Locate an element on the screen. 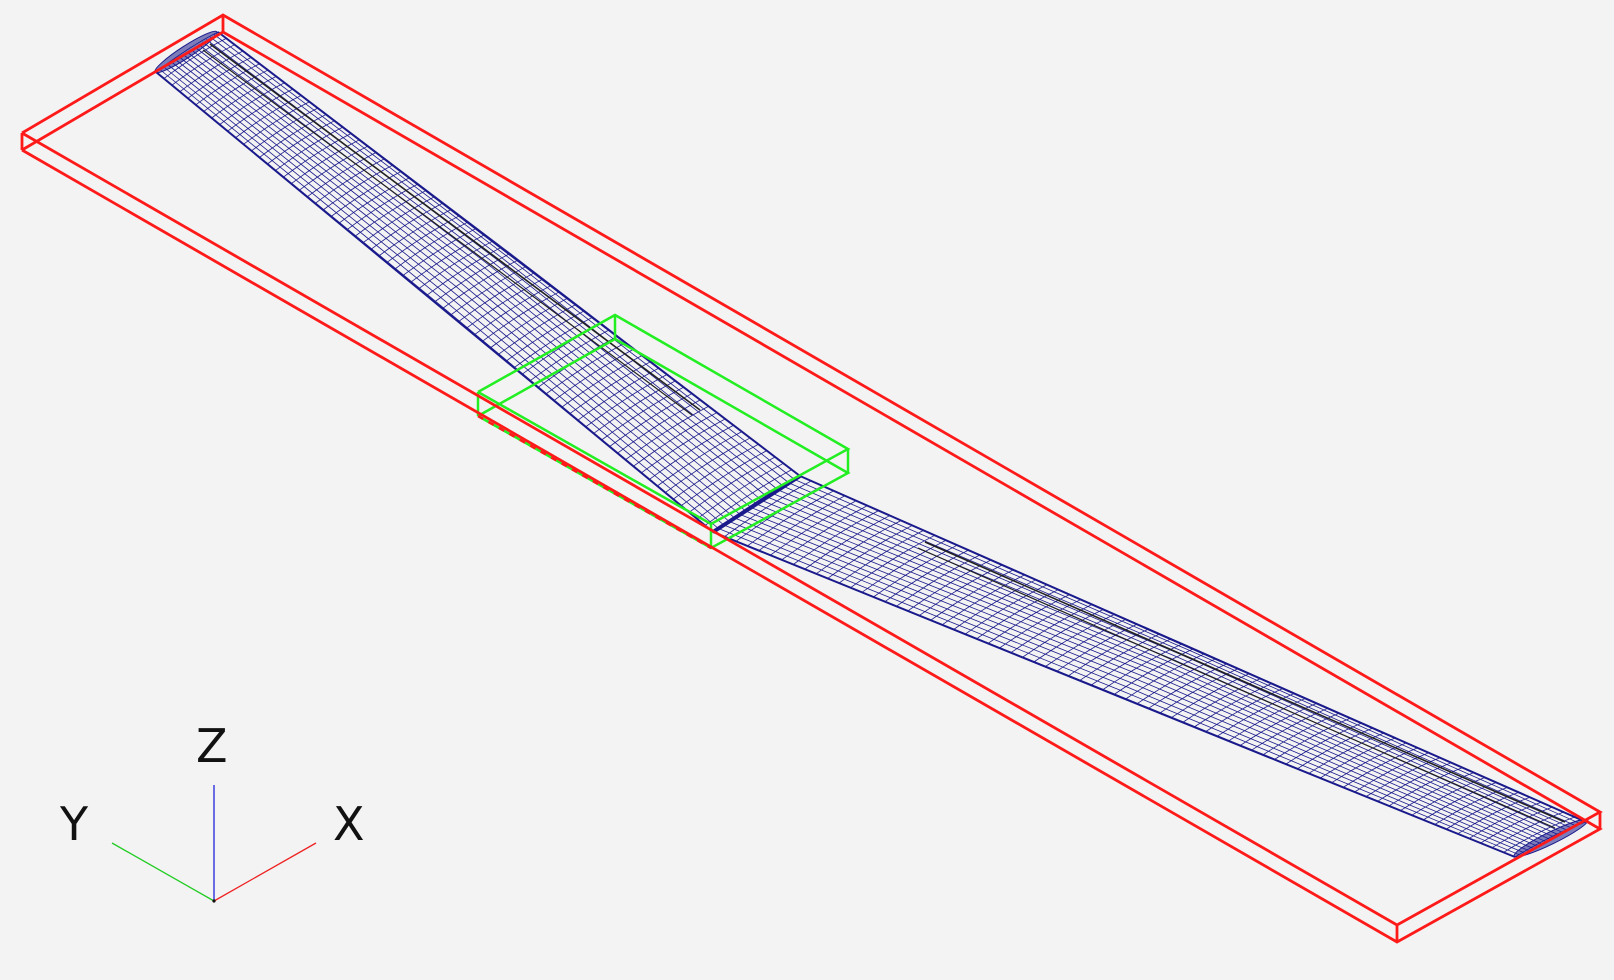 The image size is (1614, 980). wing-root-joint is located at coordinates (756, 504).